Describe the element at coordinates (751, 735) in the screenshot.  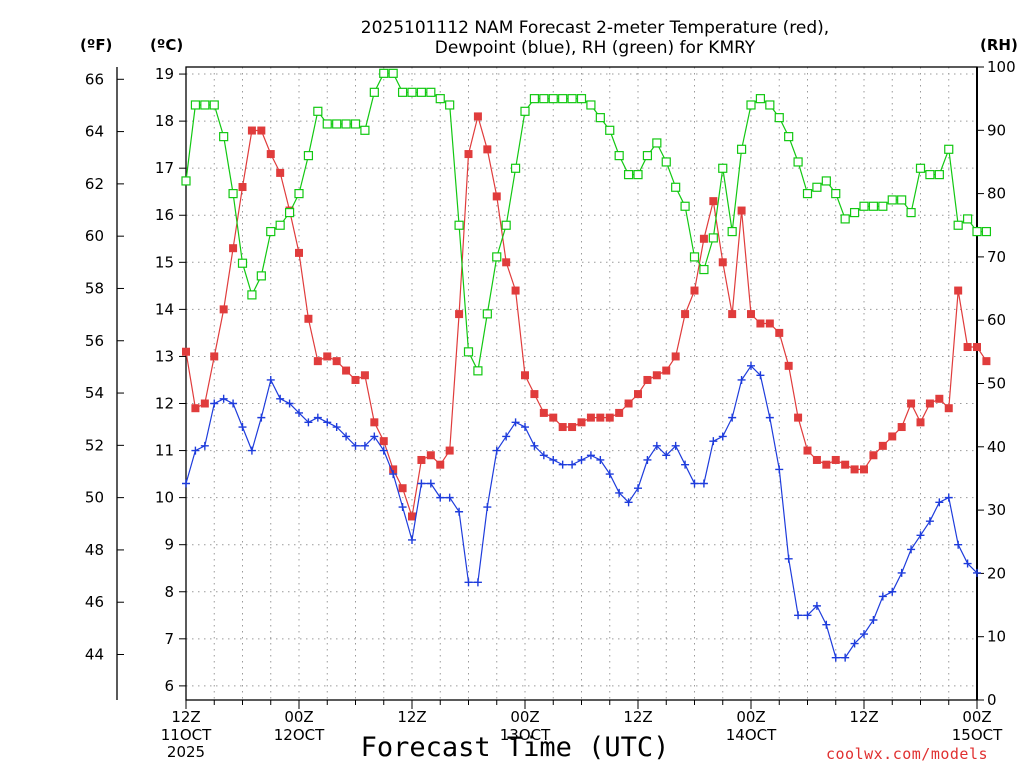
I see `x-tick-date-label: 14OCT` at that location.